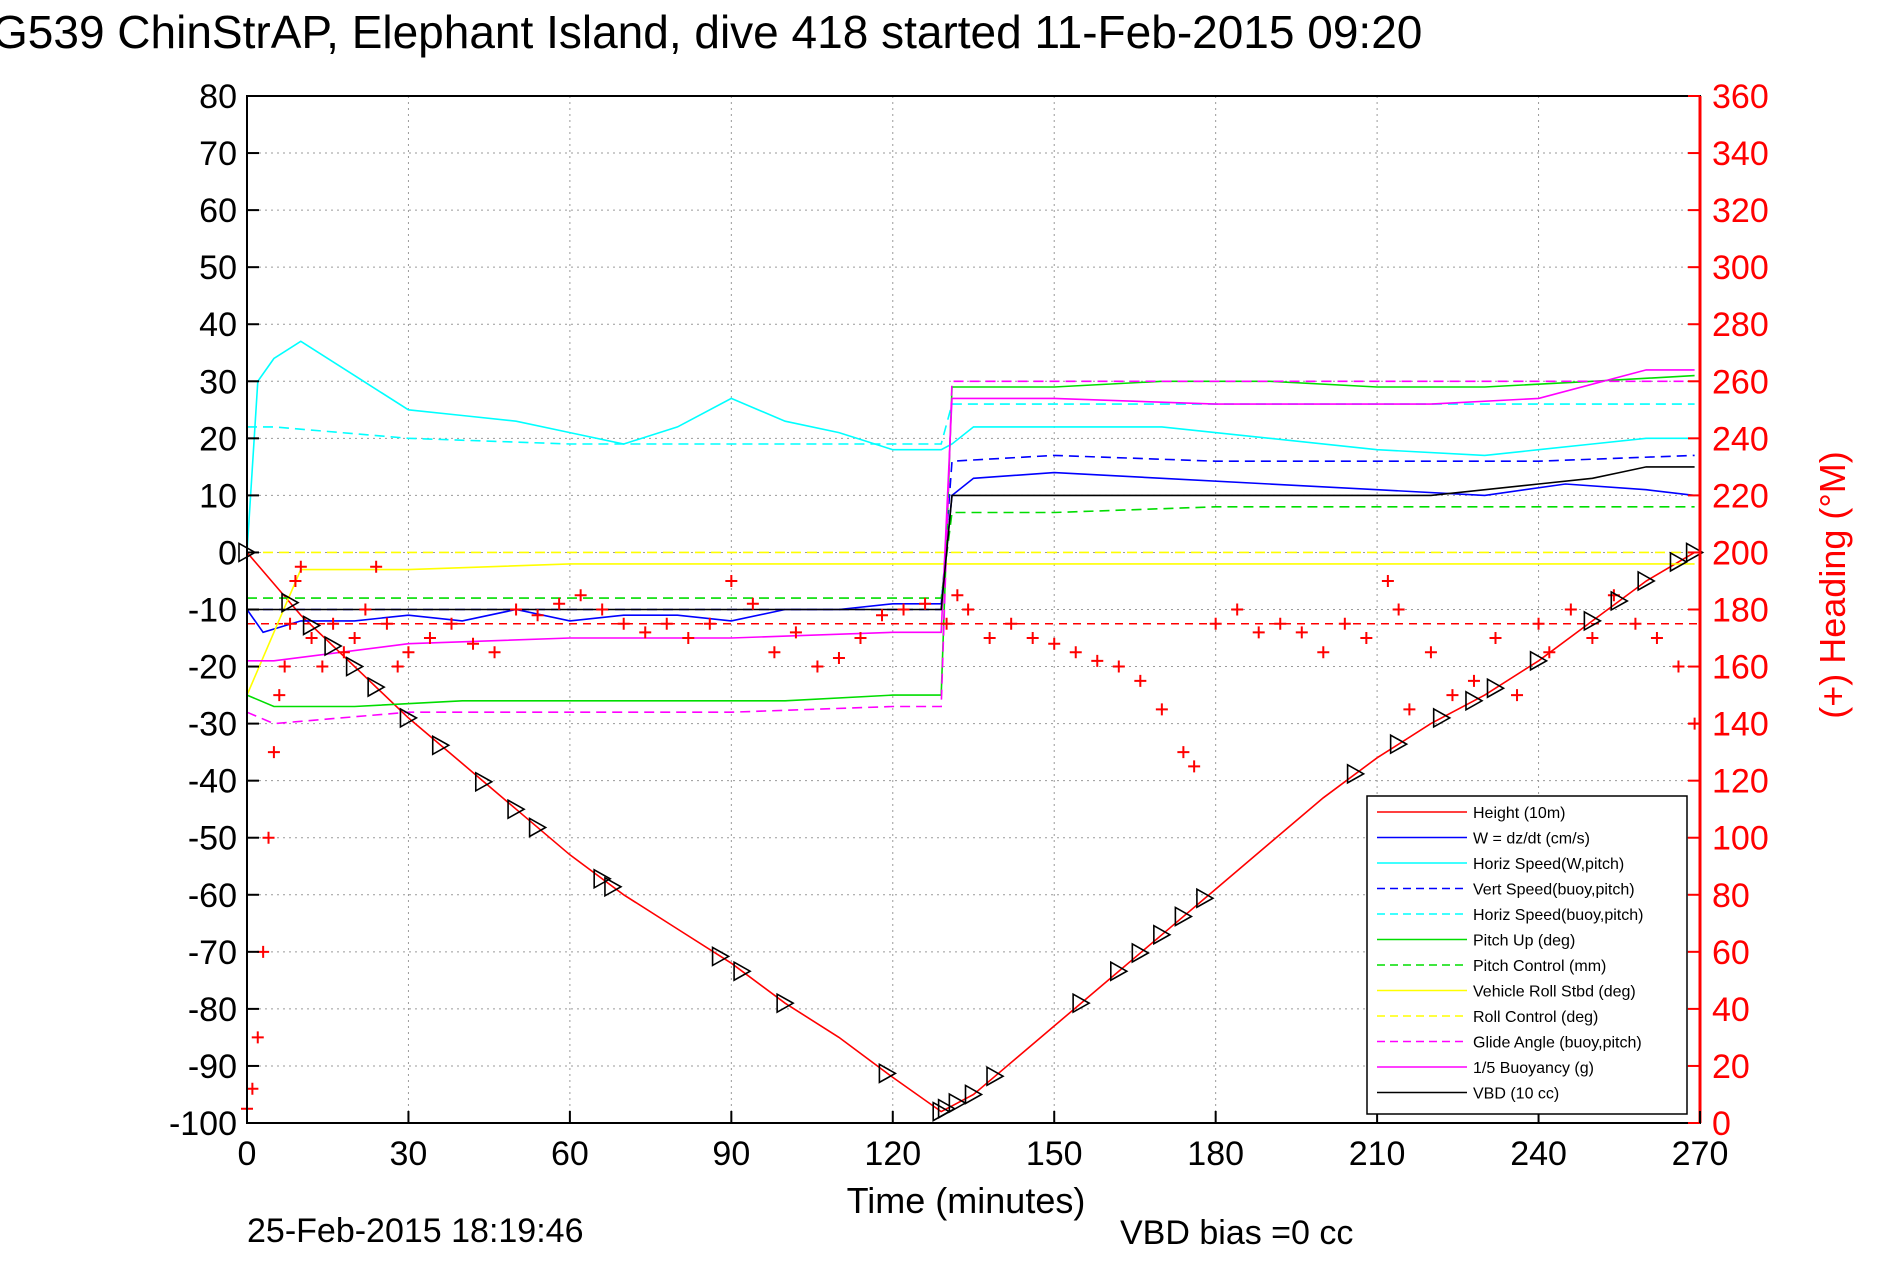 The height and width of the screenshot is (1262, 1891). I want to click on legend-entry: Height (10m), so click(1519, 813).